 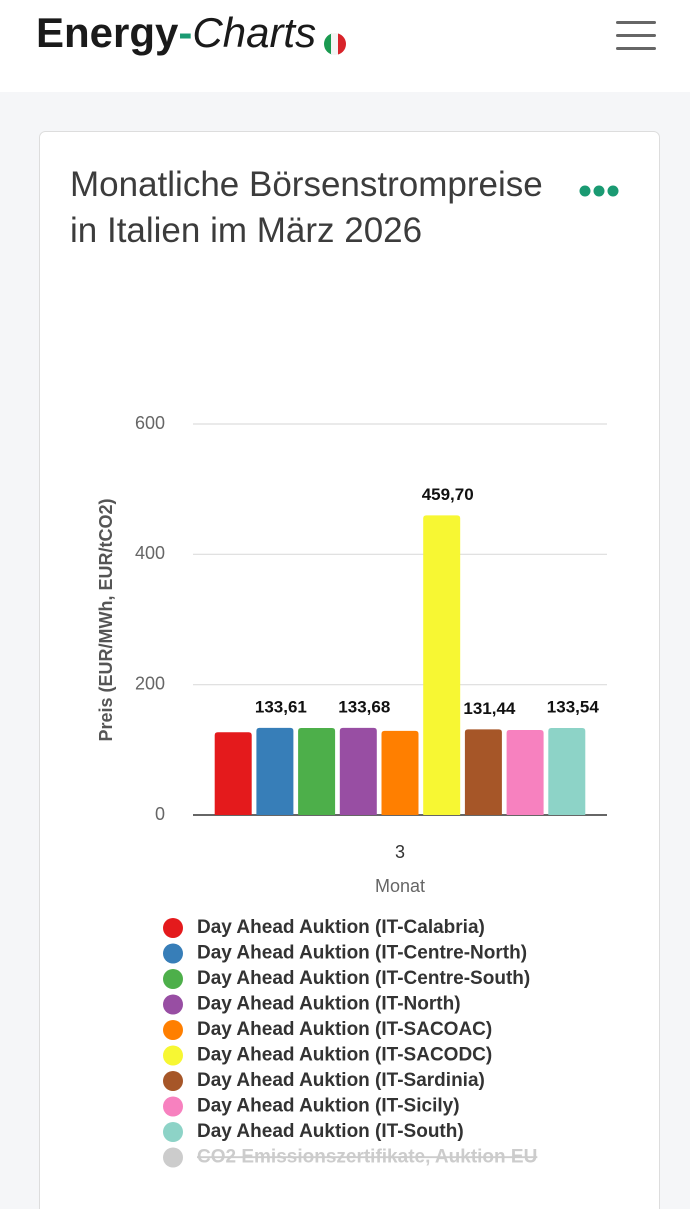 What do you see at coordinates (636, 35) in the screenshot?
I see `menu-button` at bounding box center [636, 35].